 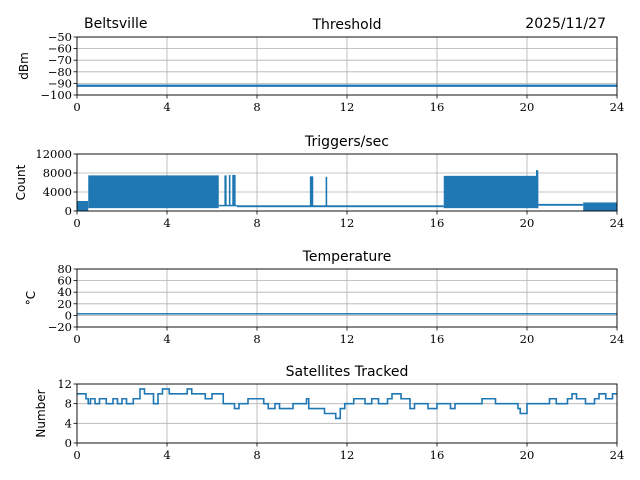 What do you see at coordinates (347, 257) in the screenshot?
I see `panel-title: Temperature` at bounding box center [347, 257].